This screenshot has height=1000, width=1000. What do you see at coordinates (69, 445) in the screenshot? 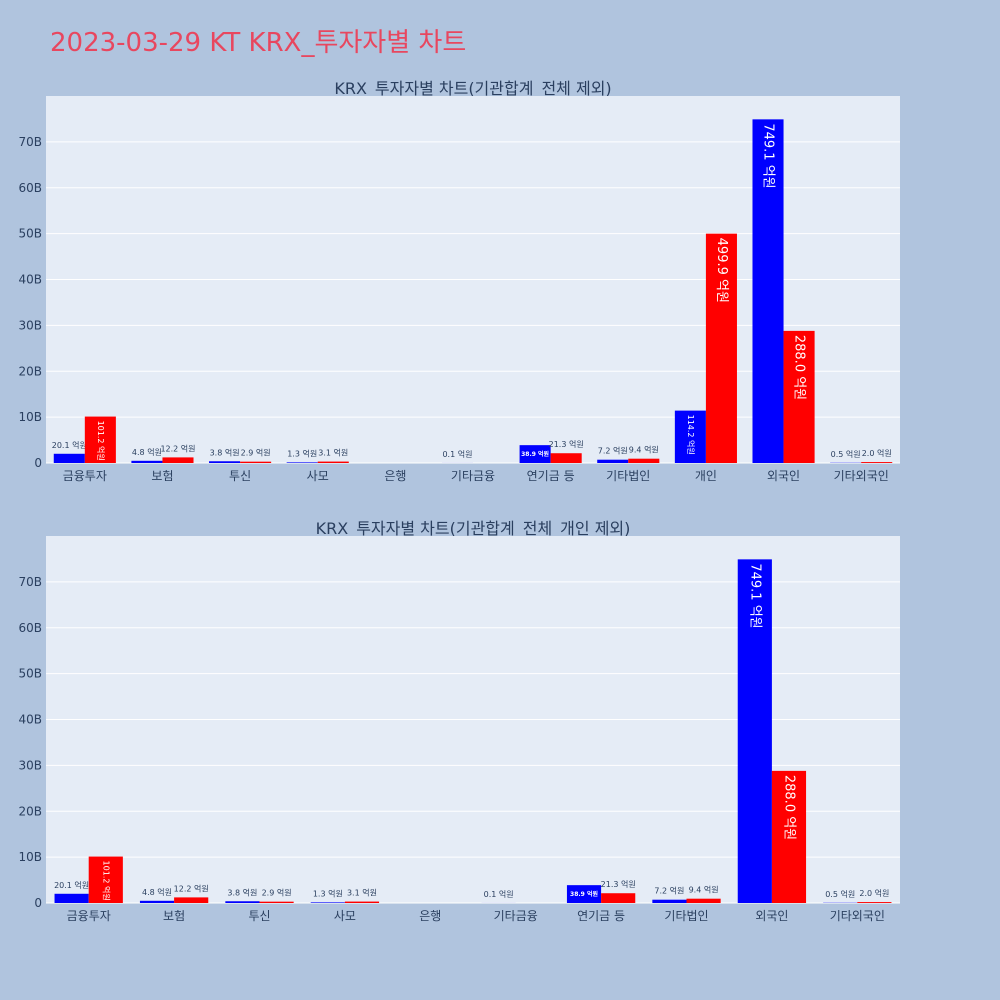
I see `bar-value-label: 20.1 억원` at bounding box center [69, 445].